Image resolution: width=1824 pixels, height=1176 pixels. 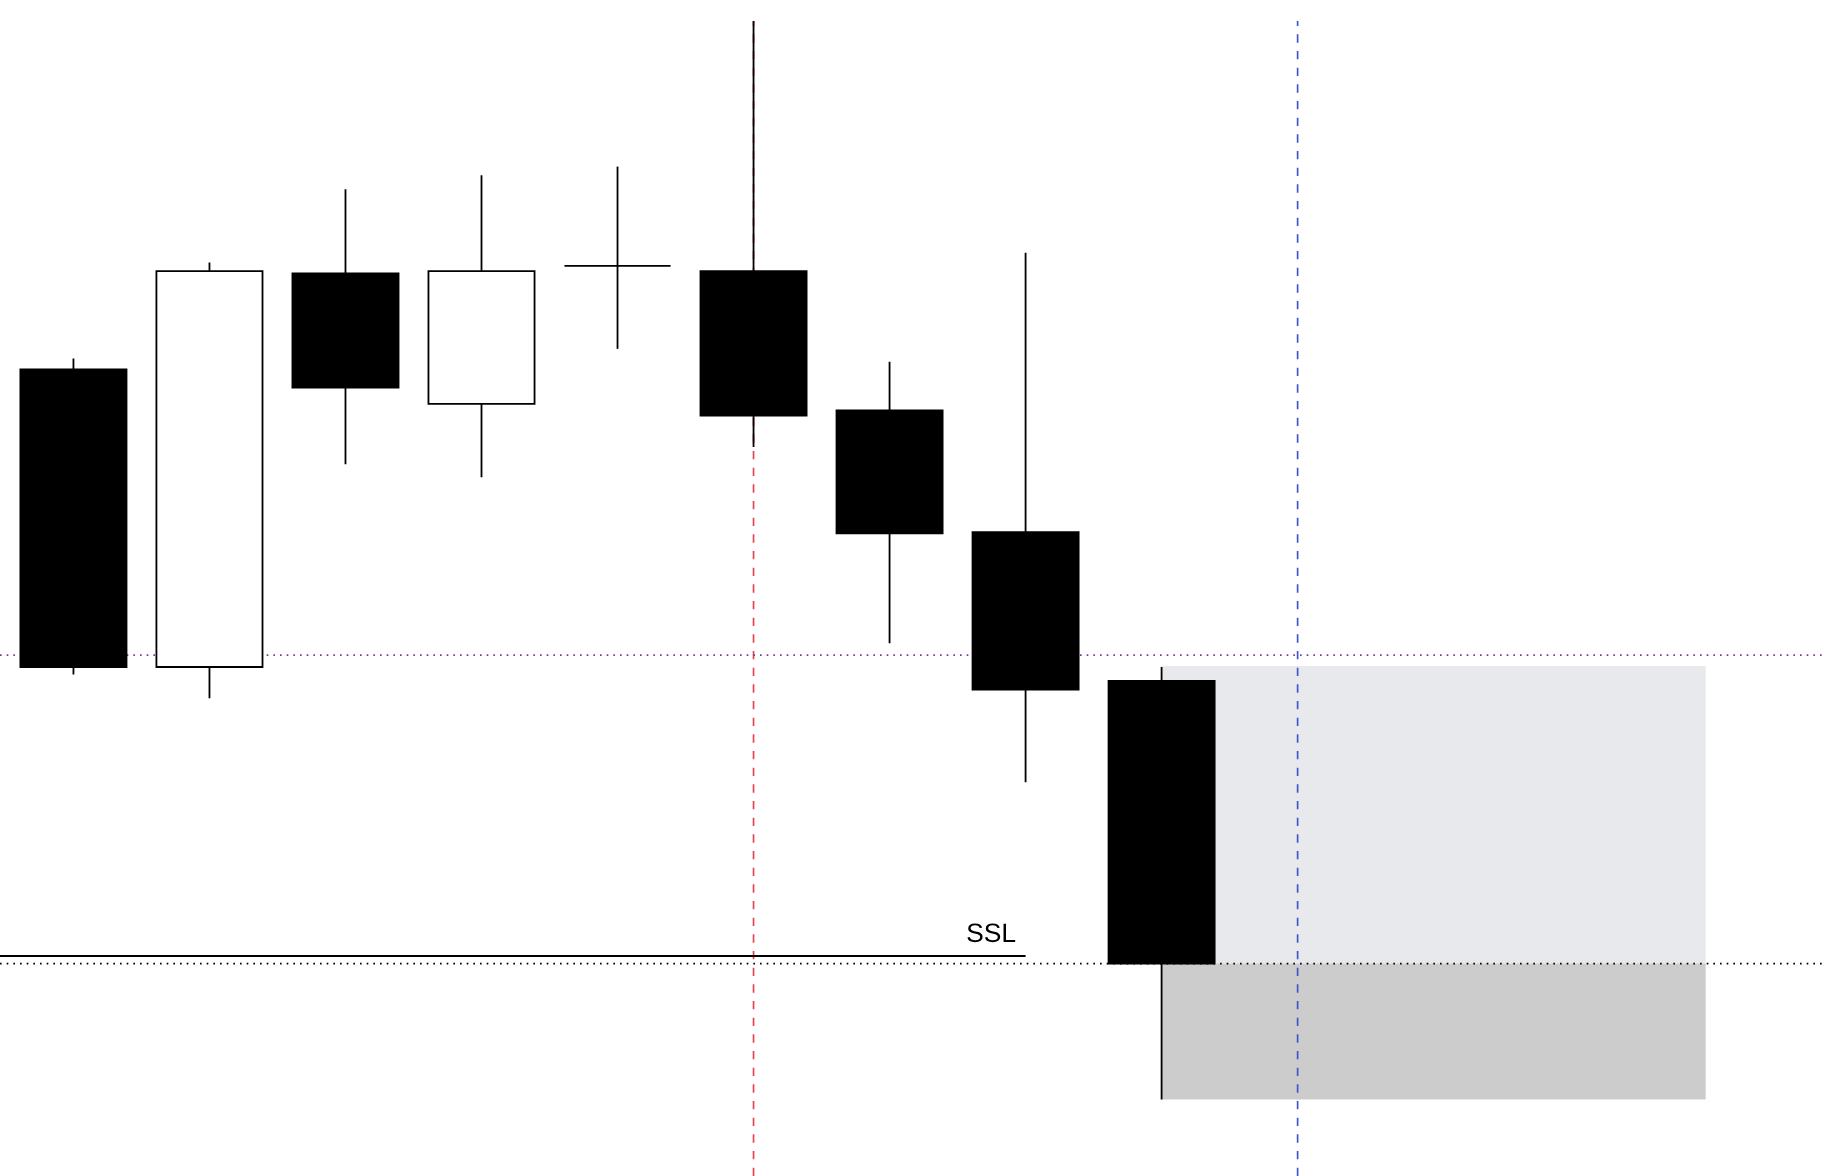 What do you see at coordinates (617, 257) in the screenshot?
I see `candlestick` at bounding box center [617, 257].